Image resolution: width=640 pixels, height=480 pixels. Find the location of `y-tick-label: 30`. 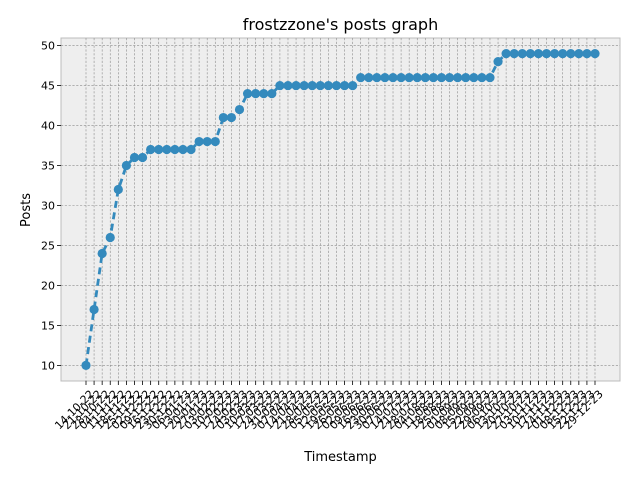

y-tick-label: 30 is located at coordinates (48, 206).